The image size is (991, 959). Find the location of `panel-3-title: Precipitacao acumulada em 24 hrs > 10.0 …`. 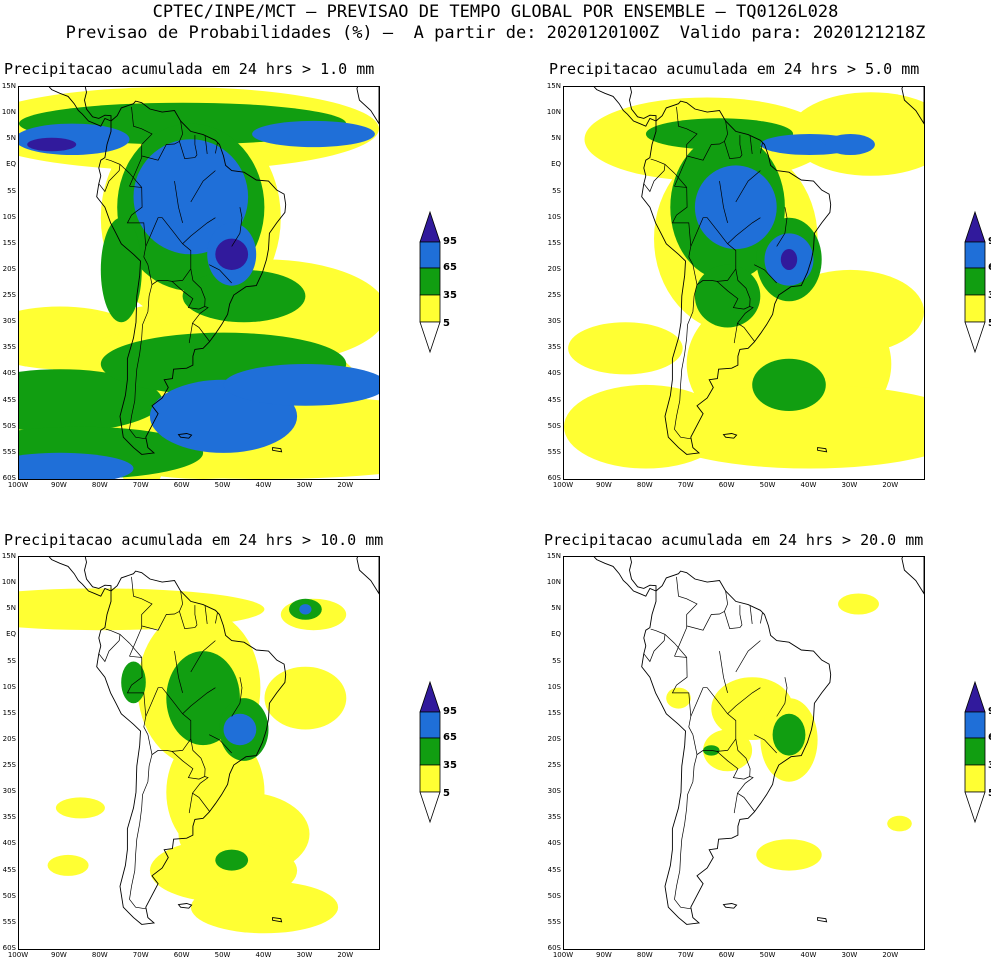

panel-3-title: Precipitacao acumulada em 24 hrs > 10.0 … is located at coordinates (194, 540).